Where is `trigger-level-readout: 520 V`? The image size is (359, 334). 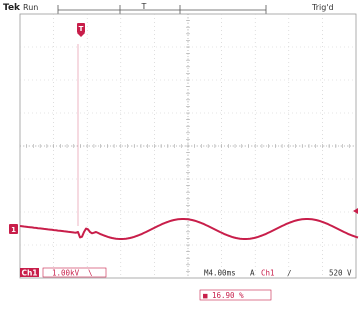
trigger-level-readout: 520 V is located at coordinates (340, 273).